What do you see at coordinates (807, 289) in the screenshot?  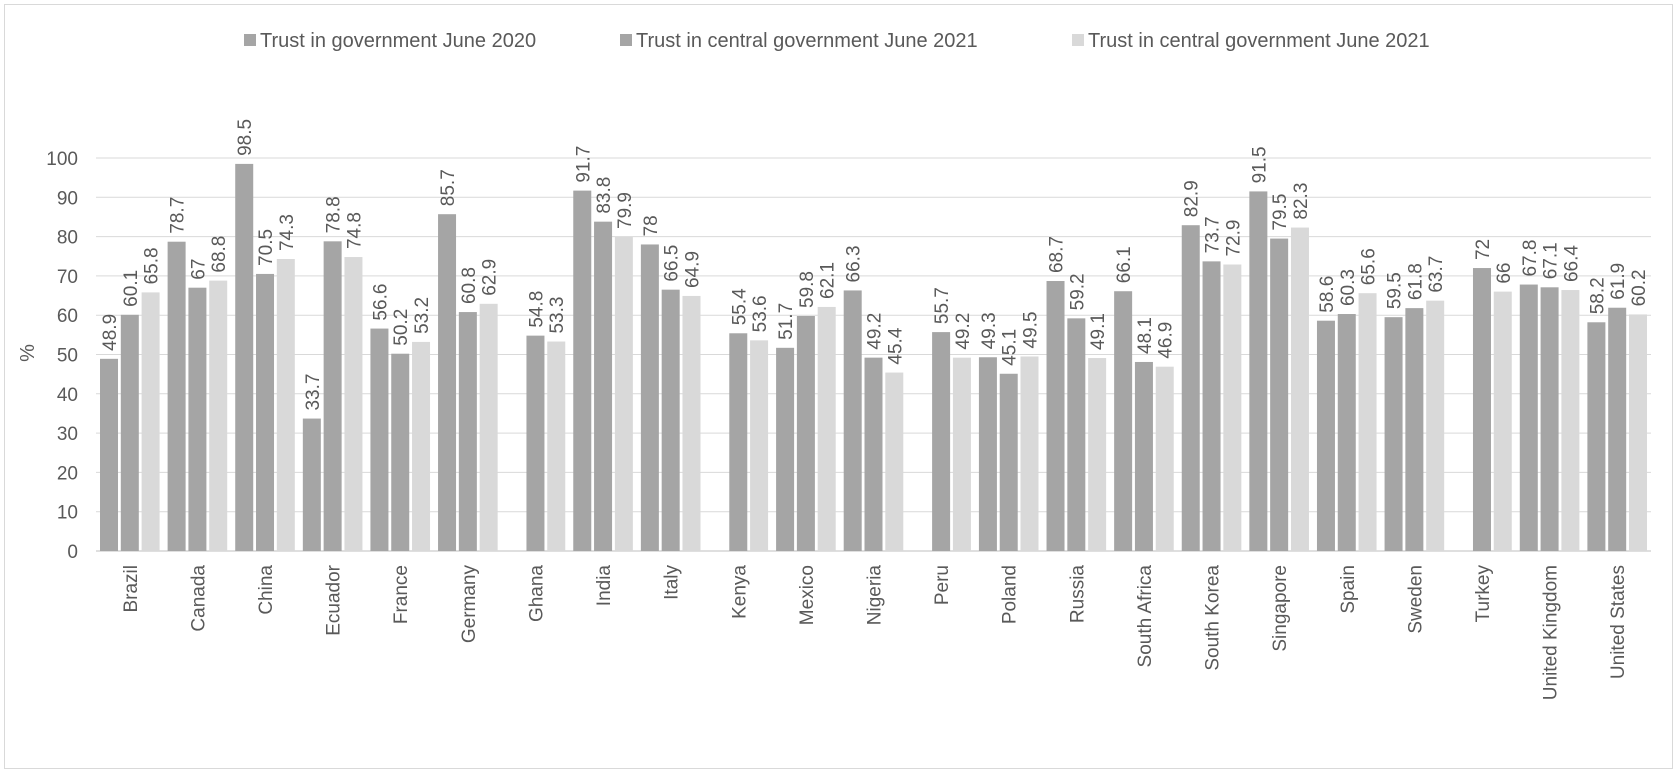 I see `data-label: 59.8` at bounding box center [807, 289].